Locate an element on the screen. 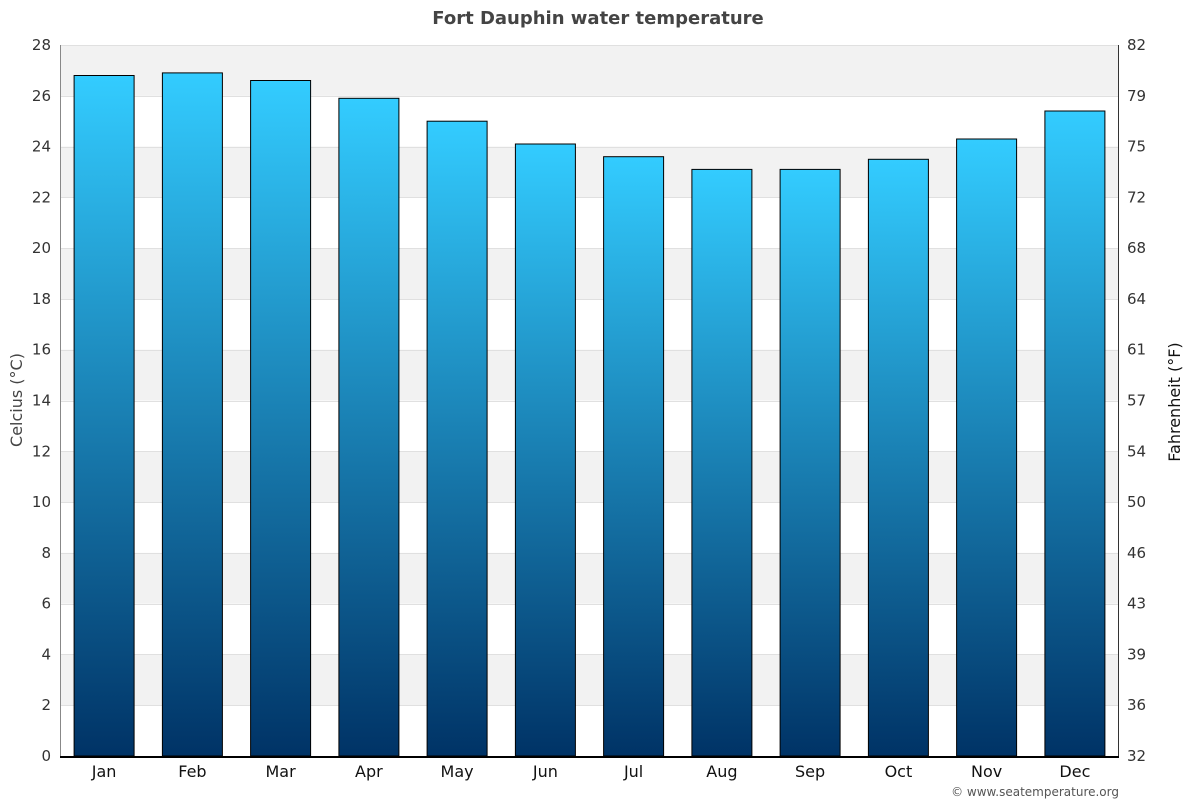 Image resolution: width=1200 pixels, height=800 pixels. bar-oct is located at coordinates (898, 457).